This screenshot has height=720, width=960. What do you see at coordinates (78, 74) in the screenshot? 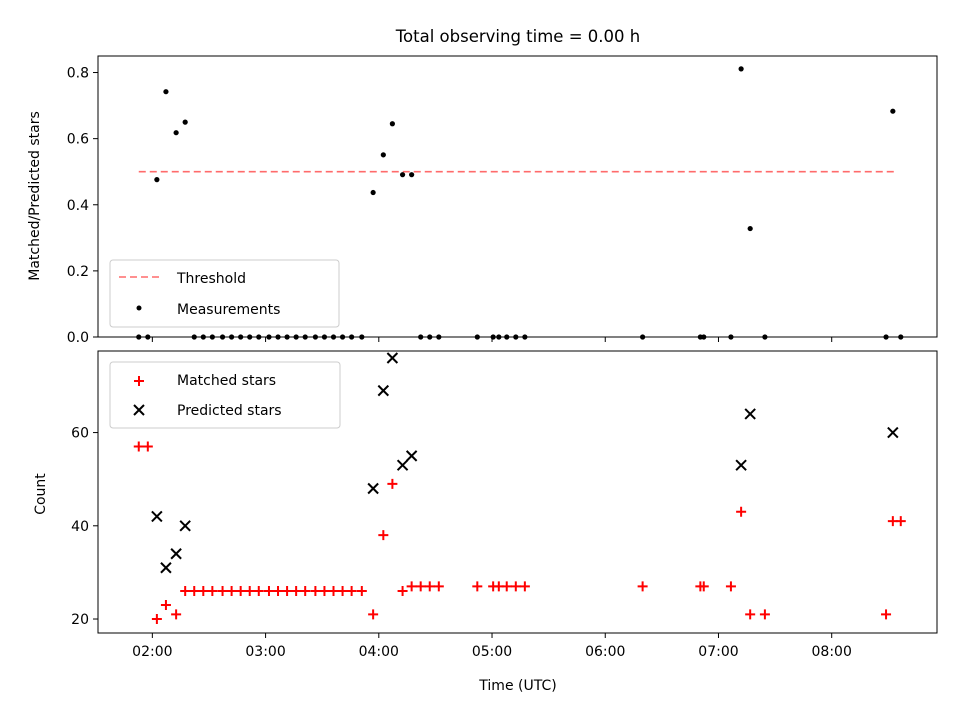
I see `top-y-tick-label: 0.8` at bounding box center [78, 74].